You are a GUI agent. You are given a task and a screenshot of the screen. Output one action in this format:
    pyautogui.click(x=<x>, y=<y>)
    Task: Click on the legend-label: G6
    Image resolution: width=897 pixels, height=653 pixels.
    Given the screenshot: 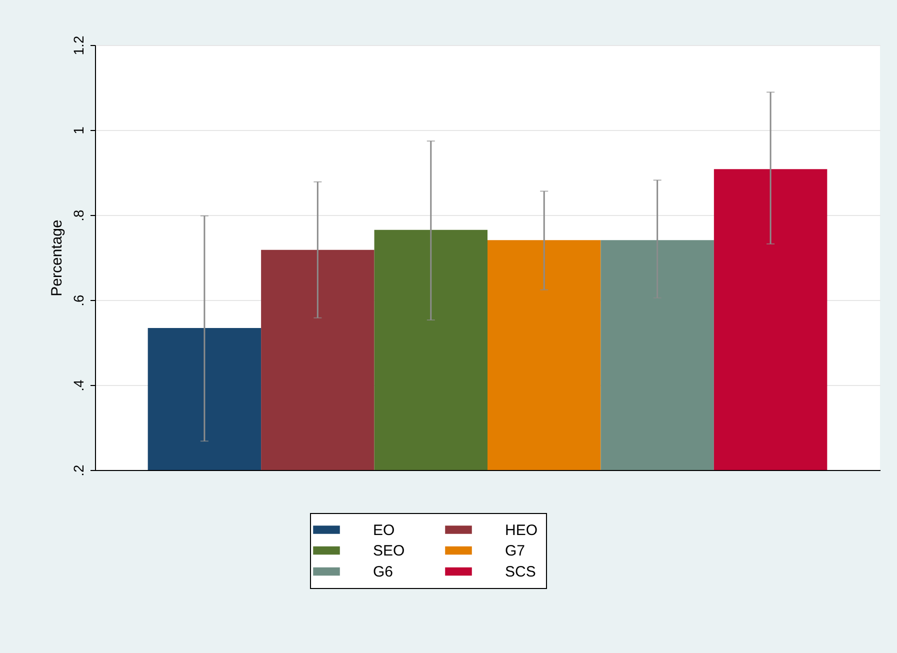 What is the action you would take?
    pyautogui.click(x=383, y=572)
    